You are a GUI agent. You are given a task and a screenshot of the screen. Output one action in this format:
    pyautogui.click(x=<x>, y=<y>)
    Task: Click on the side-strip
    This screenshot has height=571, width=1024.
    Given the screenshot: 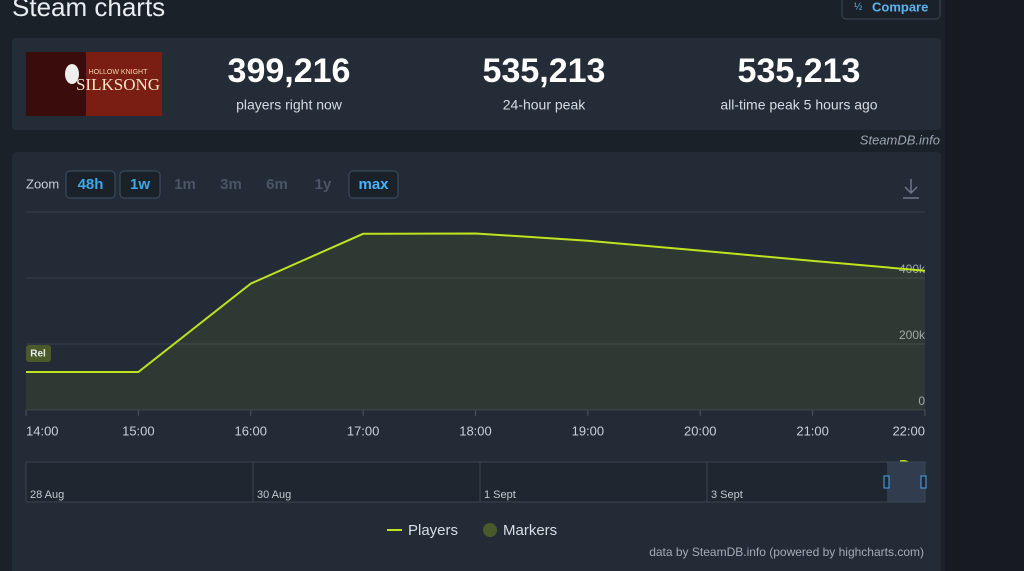 What is the action you would take?
    pyautogui.click(x=984, y=285)
    